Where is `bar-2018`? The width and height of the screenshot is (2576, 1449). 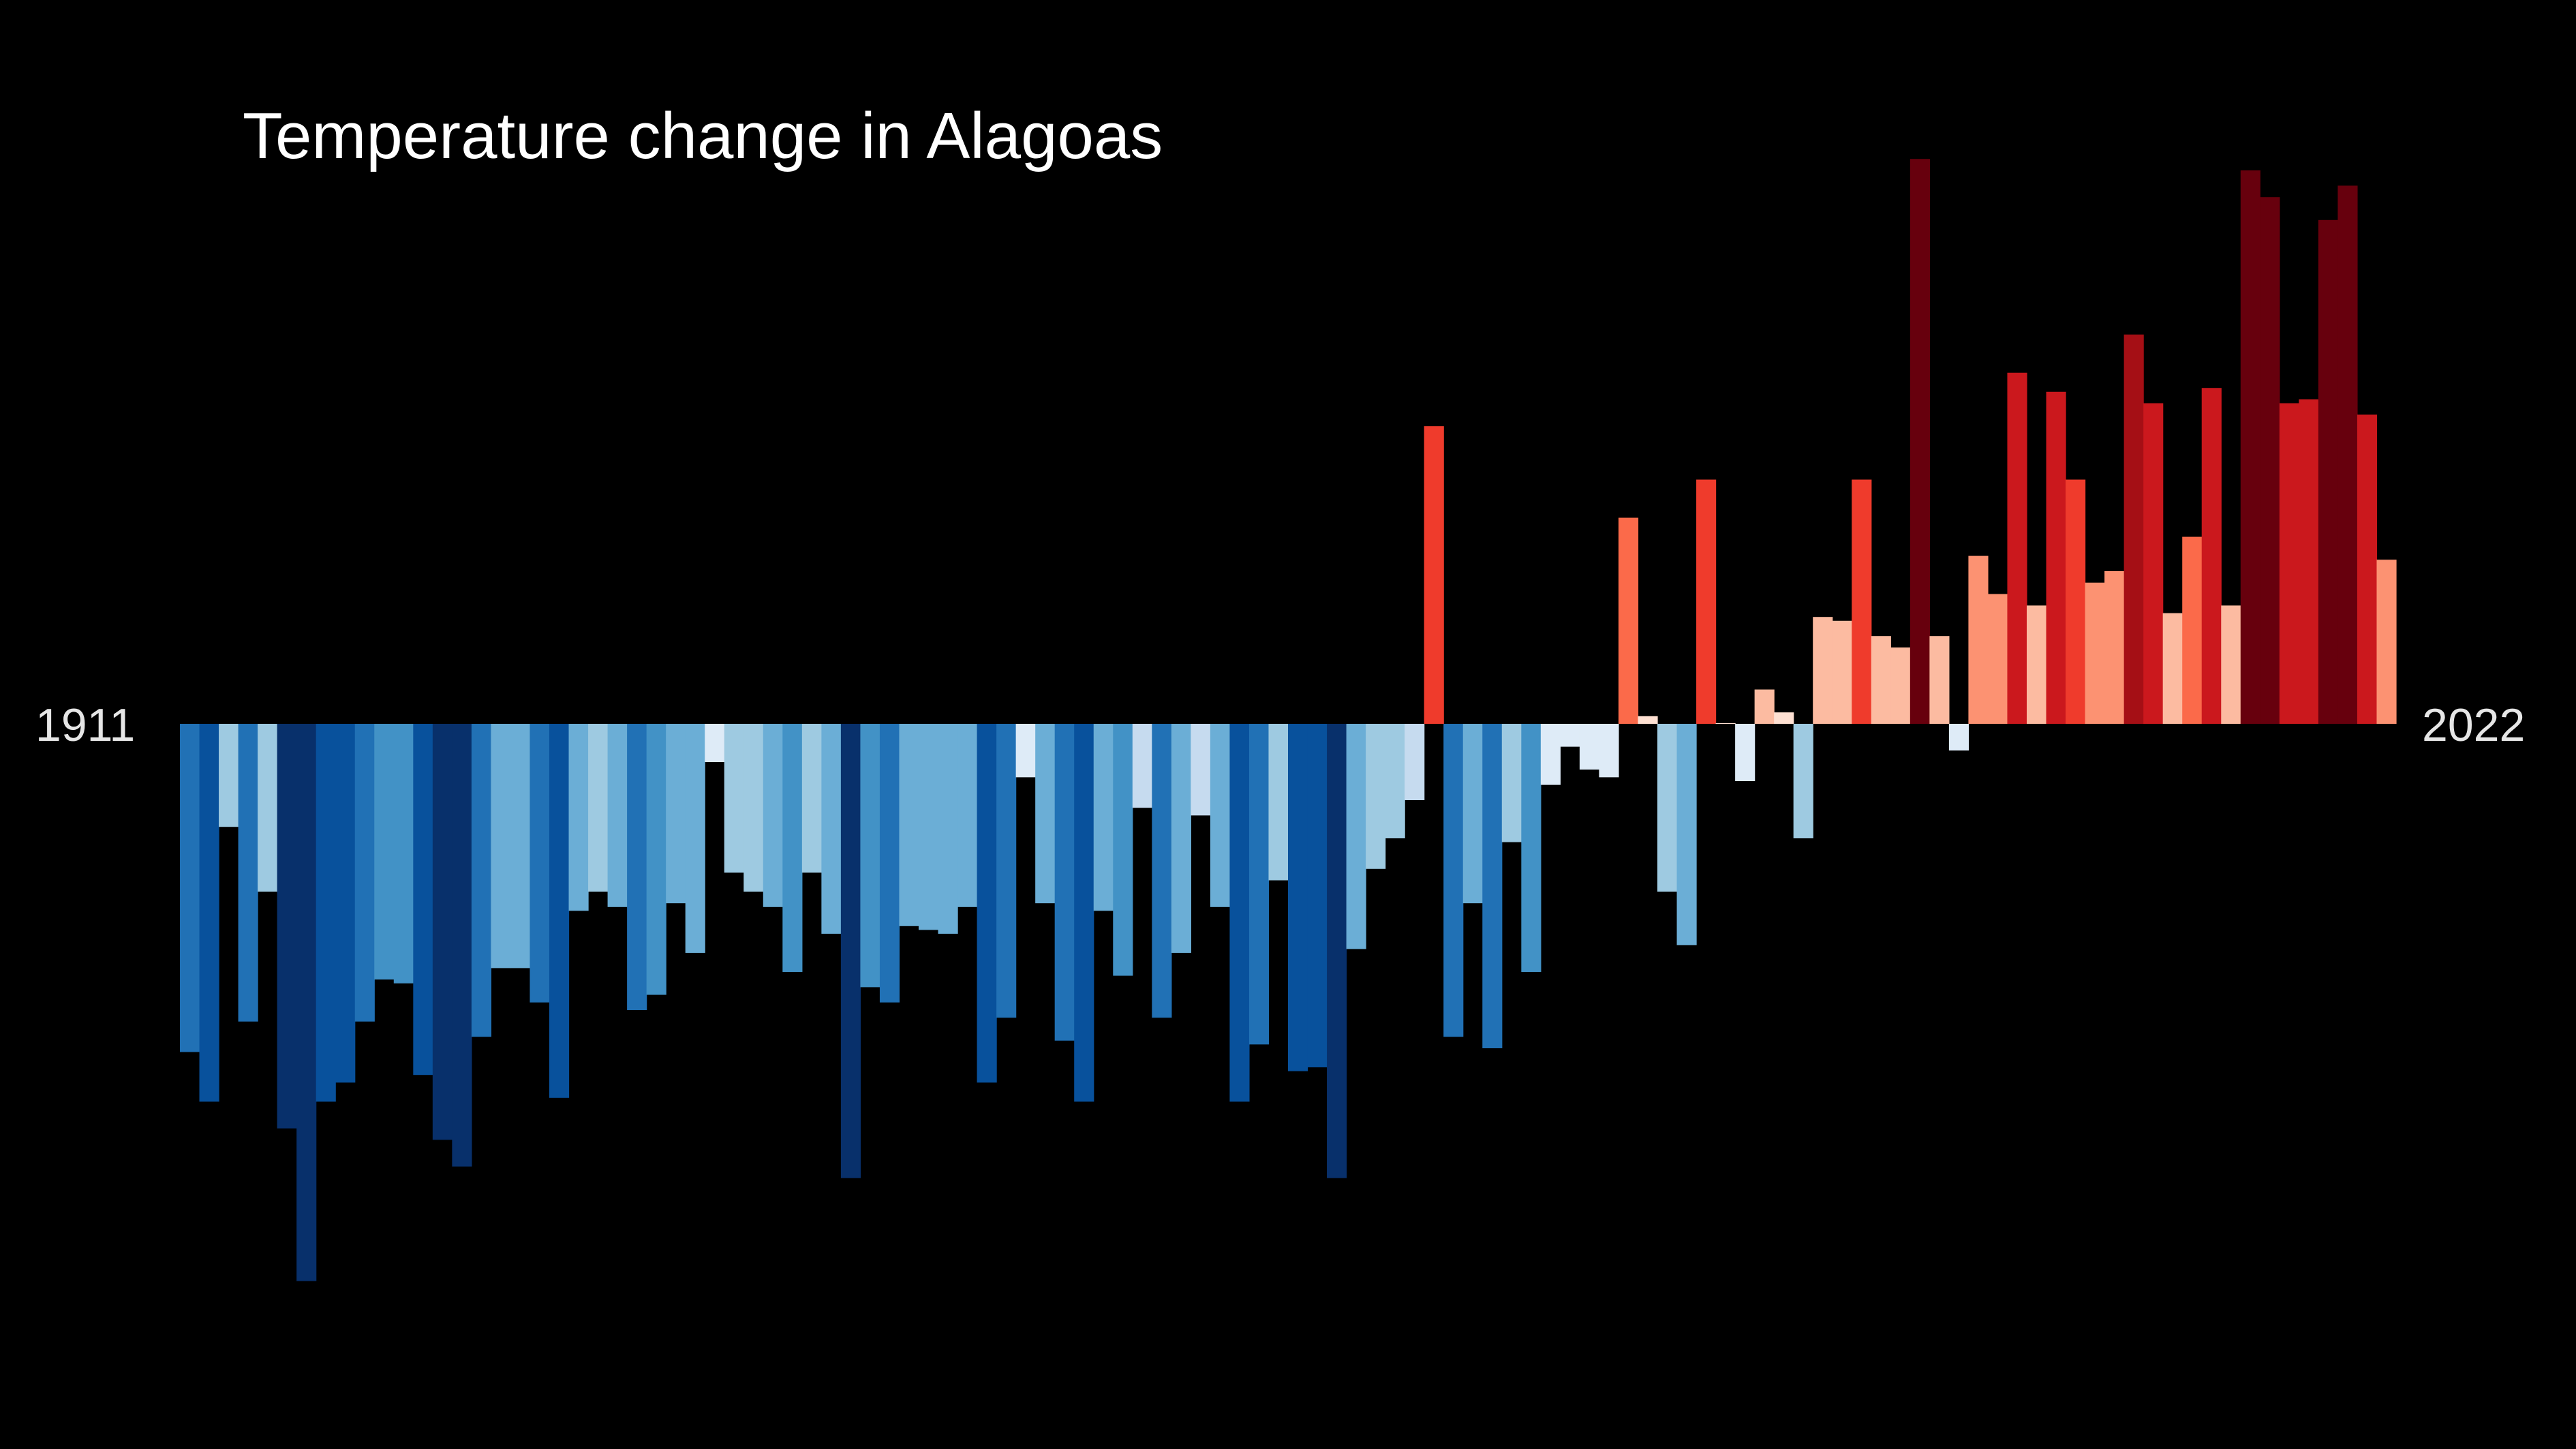 bar-2018 is located at coordinates (2270, 461).